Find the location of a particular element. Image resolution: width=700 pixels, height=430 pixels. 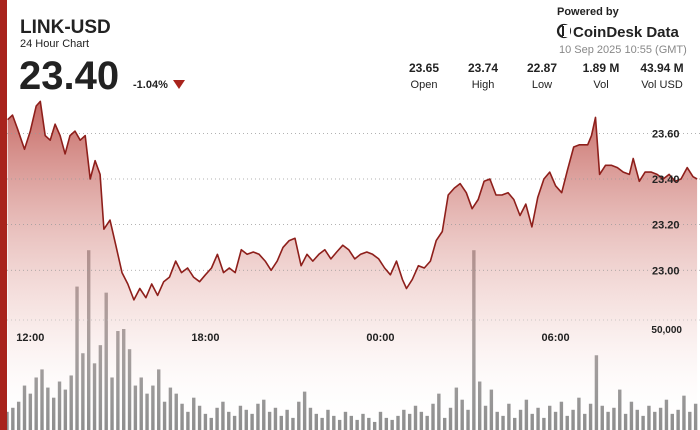

y-tick-label: 23.60 is located at coordinates (666, 134).